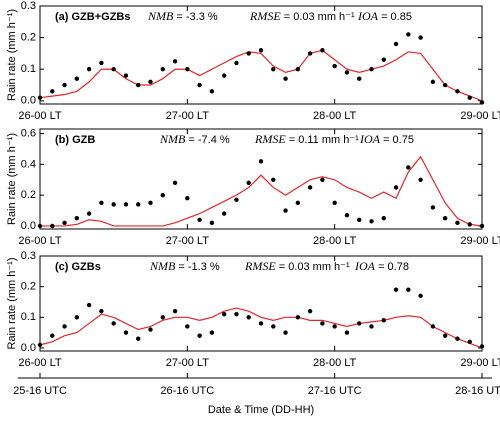 Image resolution: width=500 pixels, height=421 pixels. I want to click on y-tick-label: 0.6, so click(28, 134).